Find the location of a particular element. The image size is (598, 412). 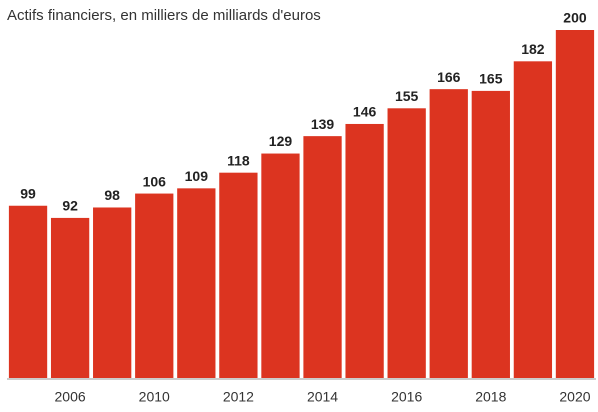

x-tick-label: 2014 is located at coordinates (322, 397).